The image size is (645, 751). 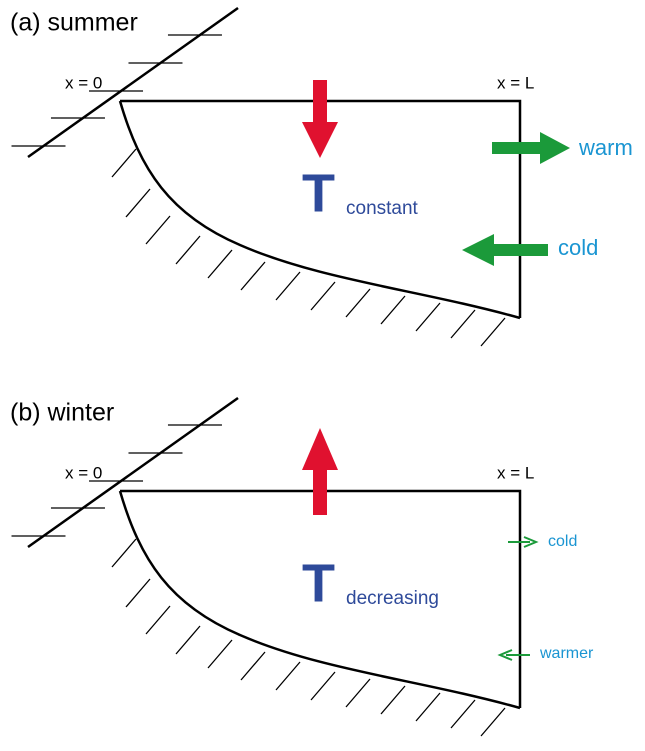 I want to click on temperature-trend: decreasing, so click(x=392, y=598).